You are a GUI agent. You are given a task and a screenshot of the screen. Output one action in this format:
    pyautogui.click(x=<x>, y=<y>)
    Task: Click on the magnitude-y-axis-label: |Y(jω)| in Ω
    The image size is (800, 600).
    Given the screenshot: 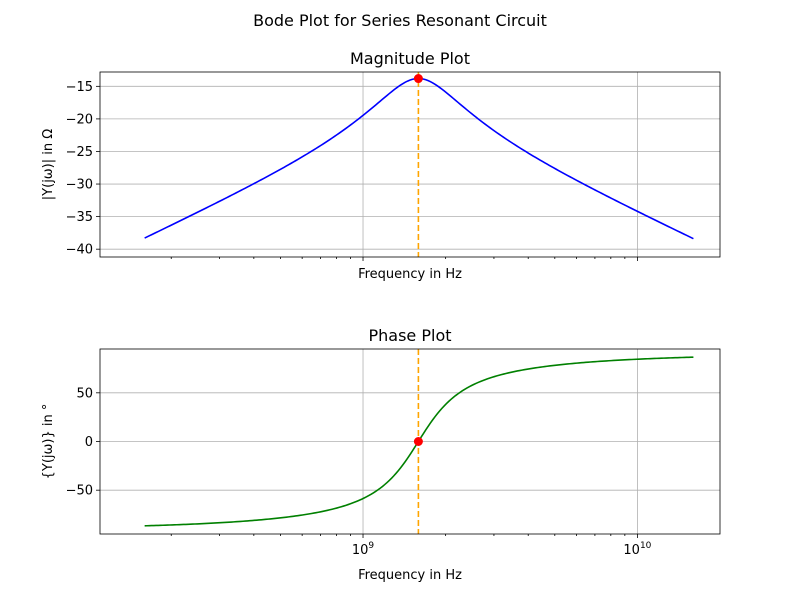 What is the action you would take?
    pyautogui.click(x=48, y=164)
    